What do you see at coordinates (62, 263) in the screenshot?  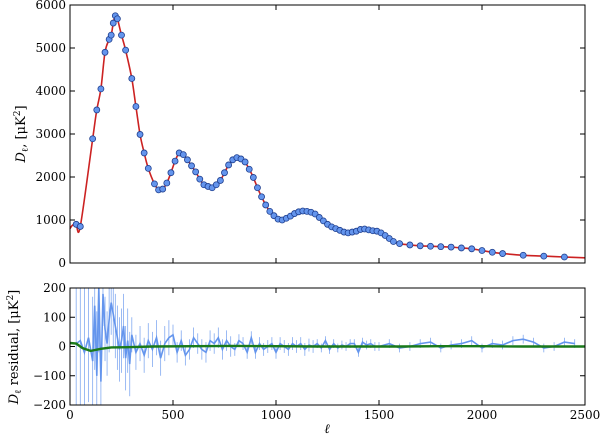 I see `top-y-tick-label: 0` at bounding box center [62, 263].